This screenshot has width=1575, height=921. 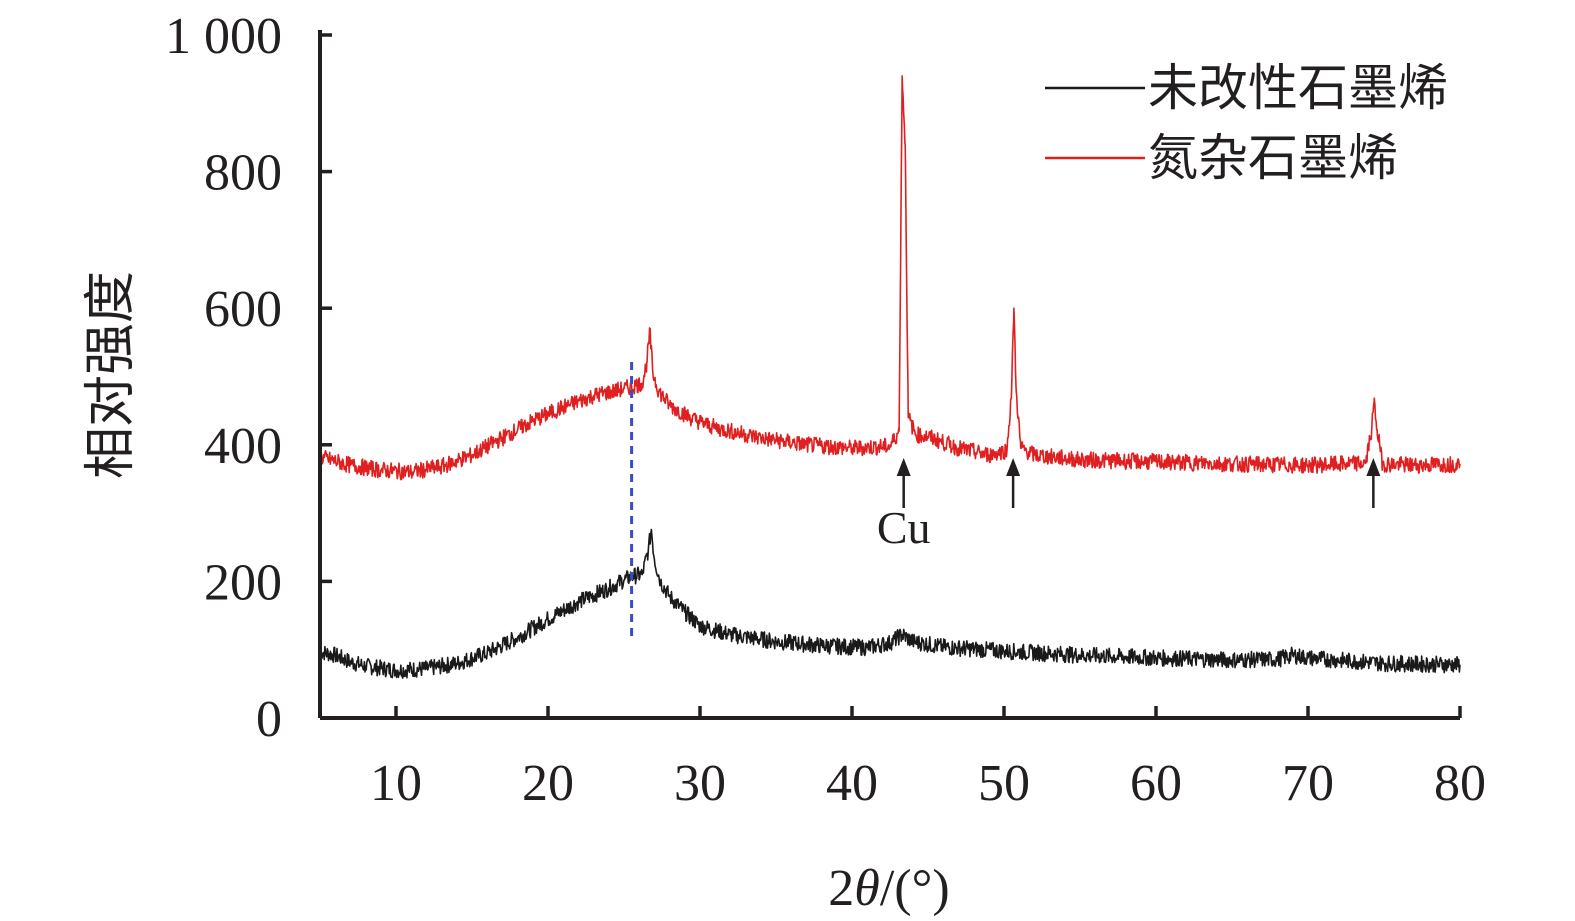 What do you see at coordinates (915, 888) in the screenshot?
I see `x-axis-title-suffix: /(°)` at bounding box center [915, 888].